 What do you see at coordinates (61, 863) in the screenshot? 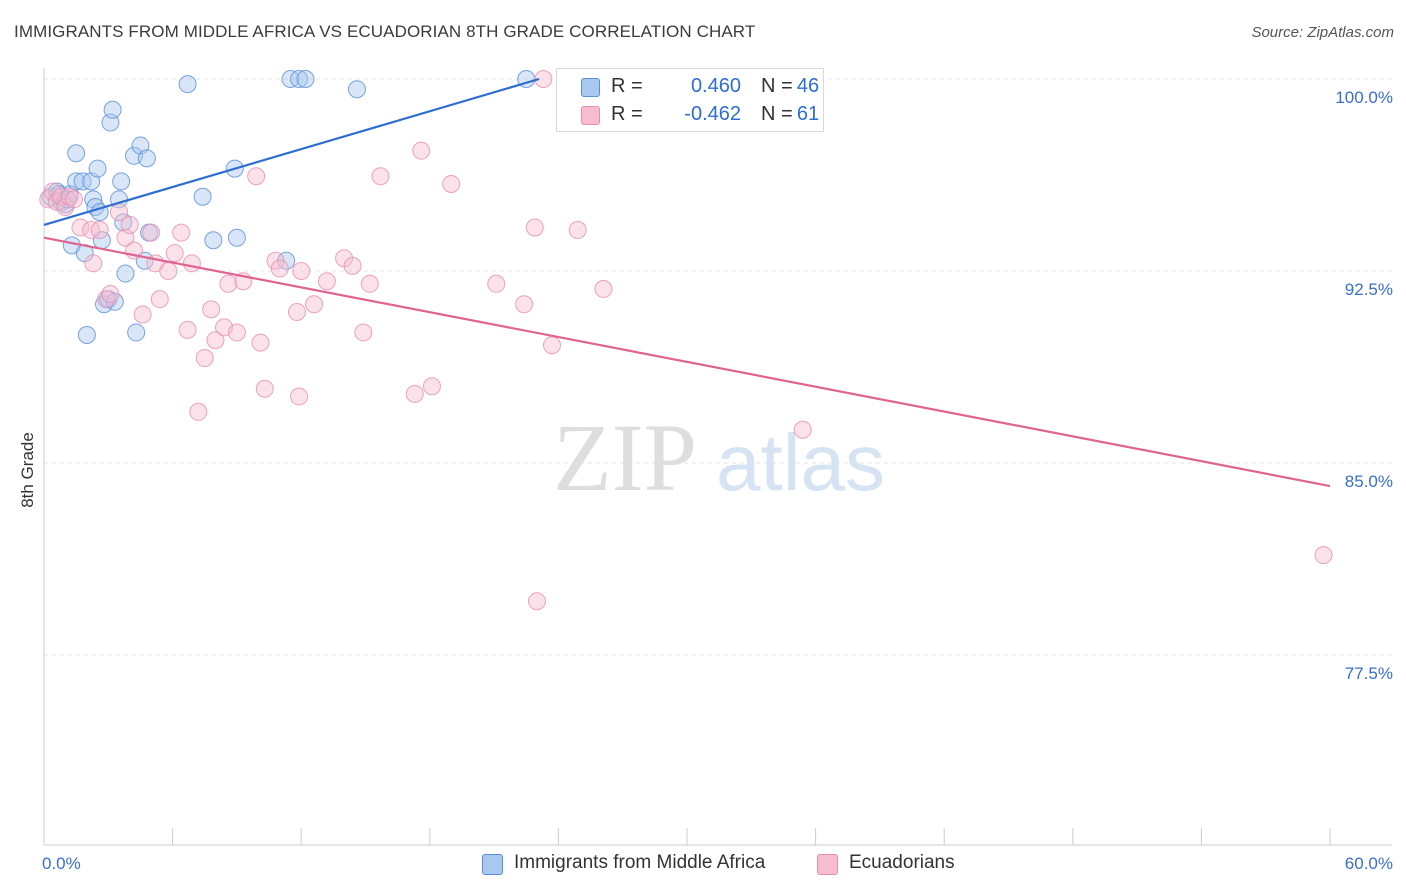
I see `x-tick-label: 0.0%` at bounding box center [61, 863].